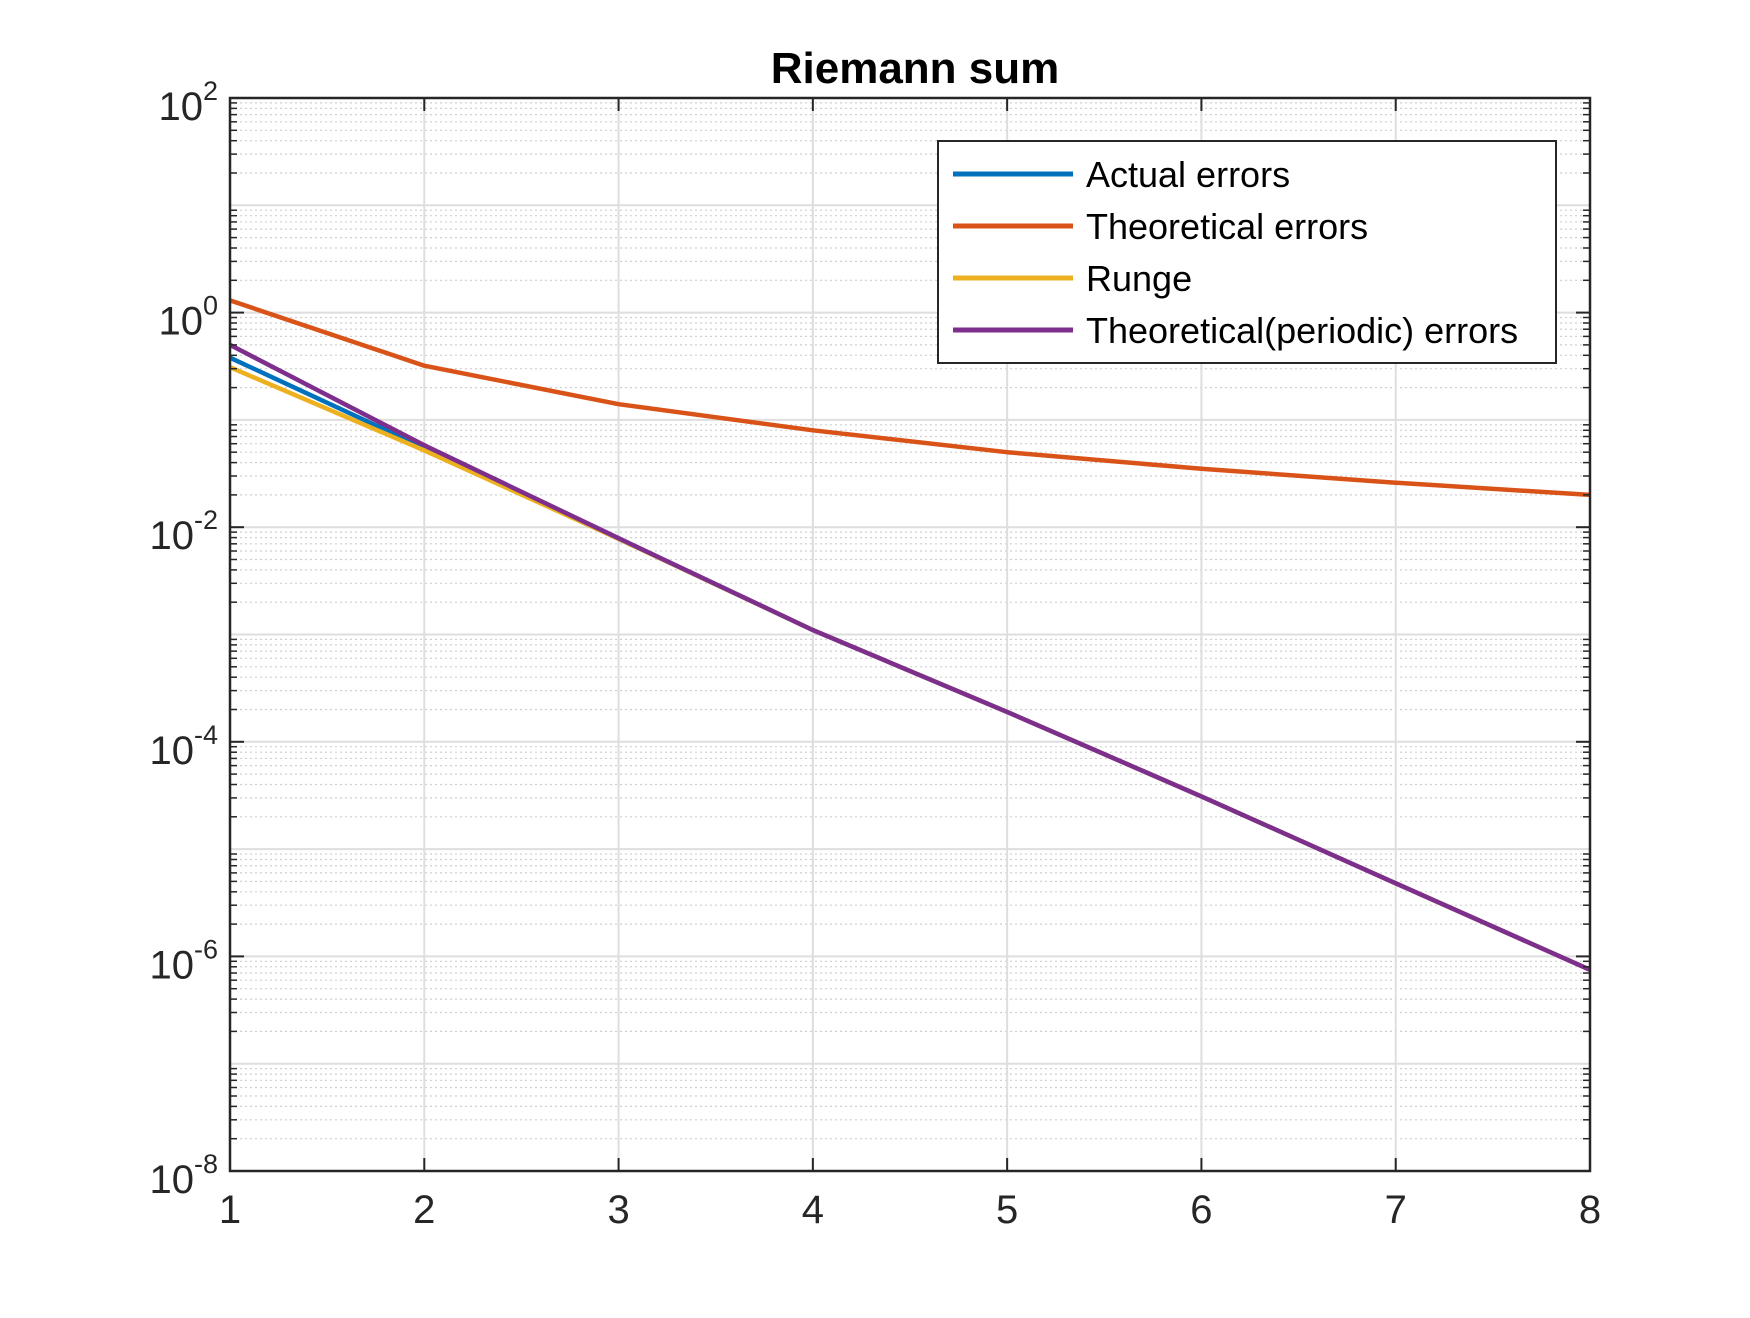 The image size is (1750, 1318). What do you see at coordinates (1302, 330) in the screenshot?
I see `legend-label: Theoretical(periodic) errors` at bounding box center [1302, 330].